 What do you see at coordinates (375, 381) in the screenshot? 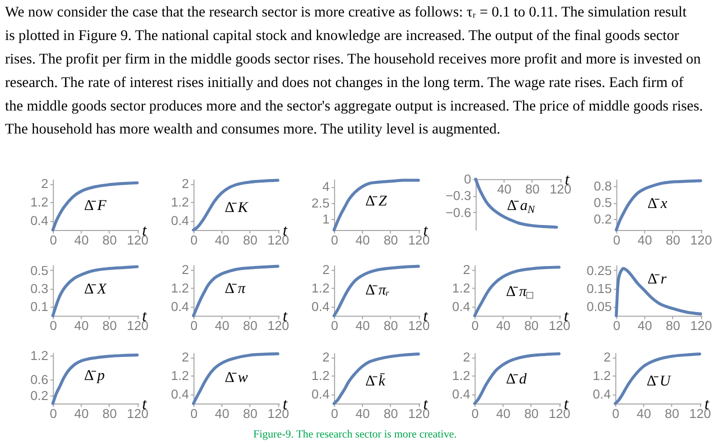
I see `annotation: Δ̄ k̄` at bounding box center [375, 381].